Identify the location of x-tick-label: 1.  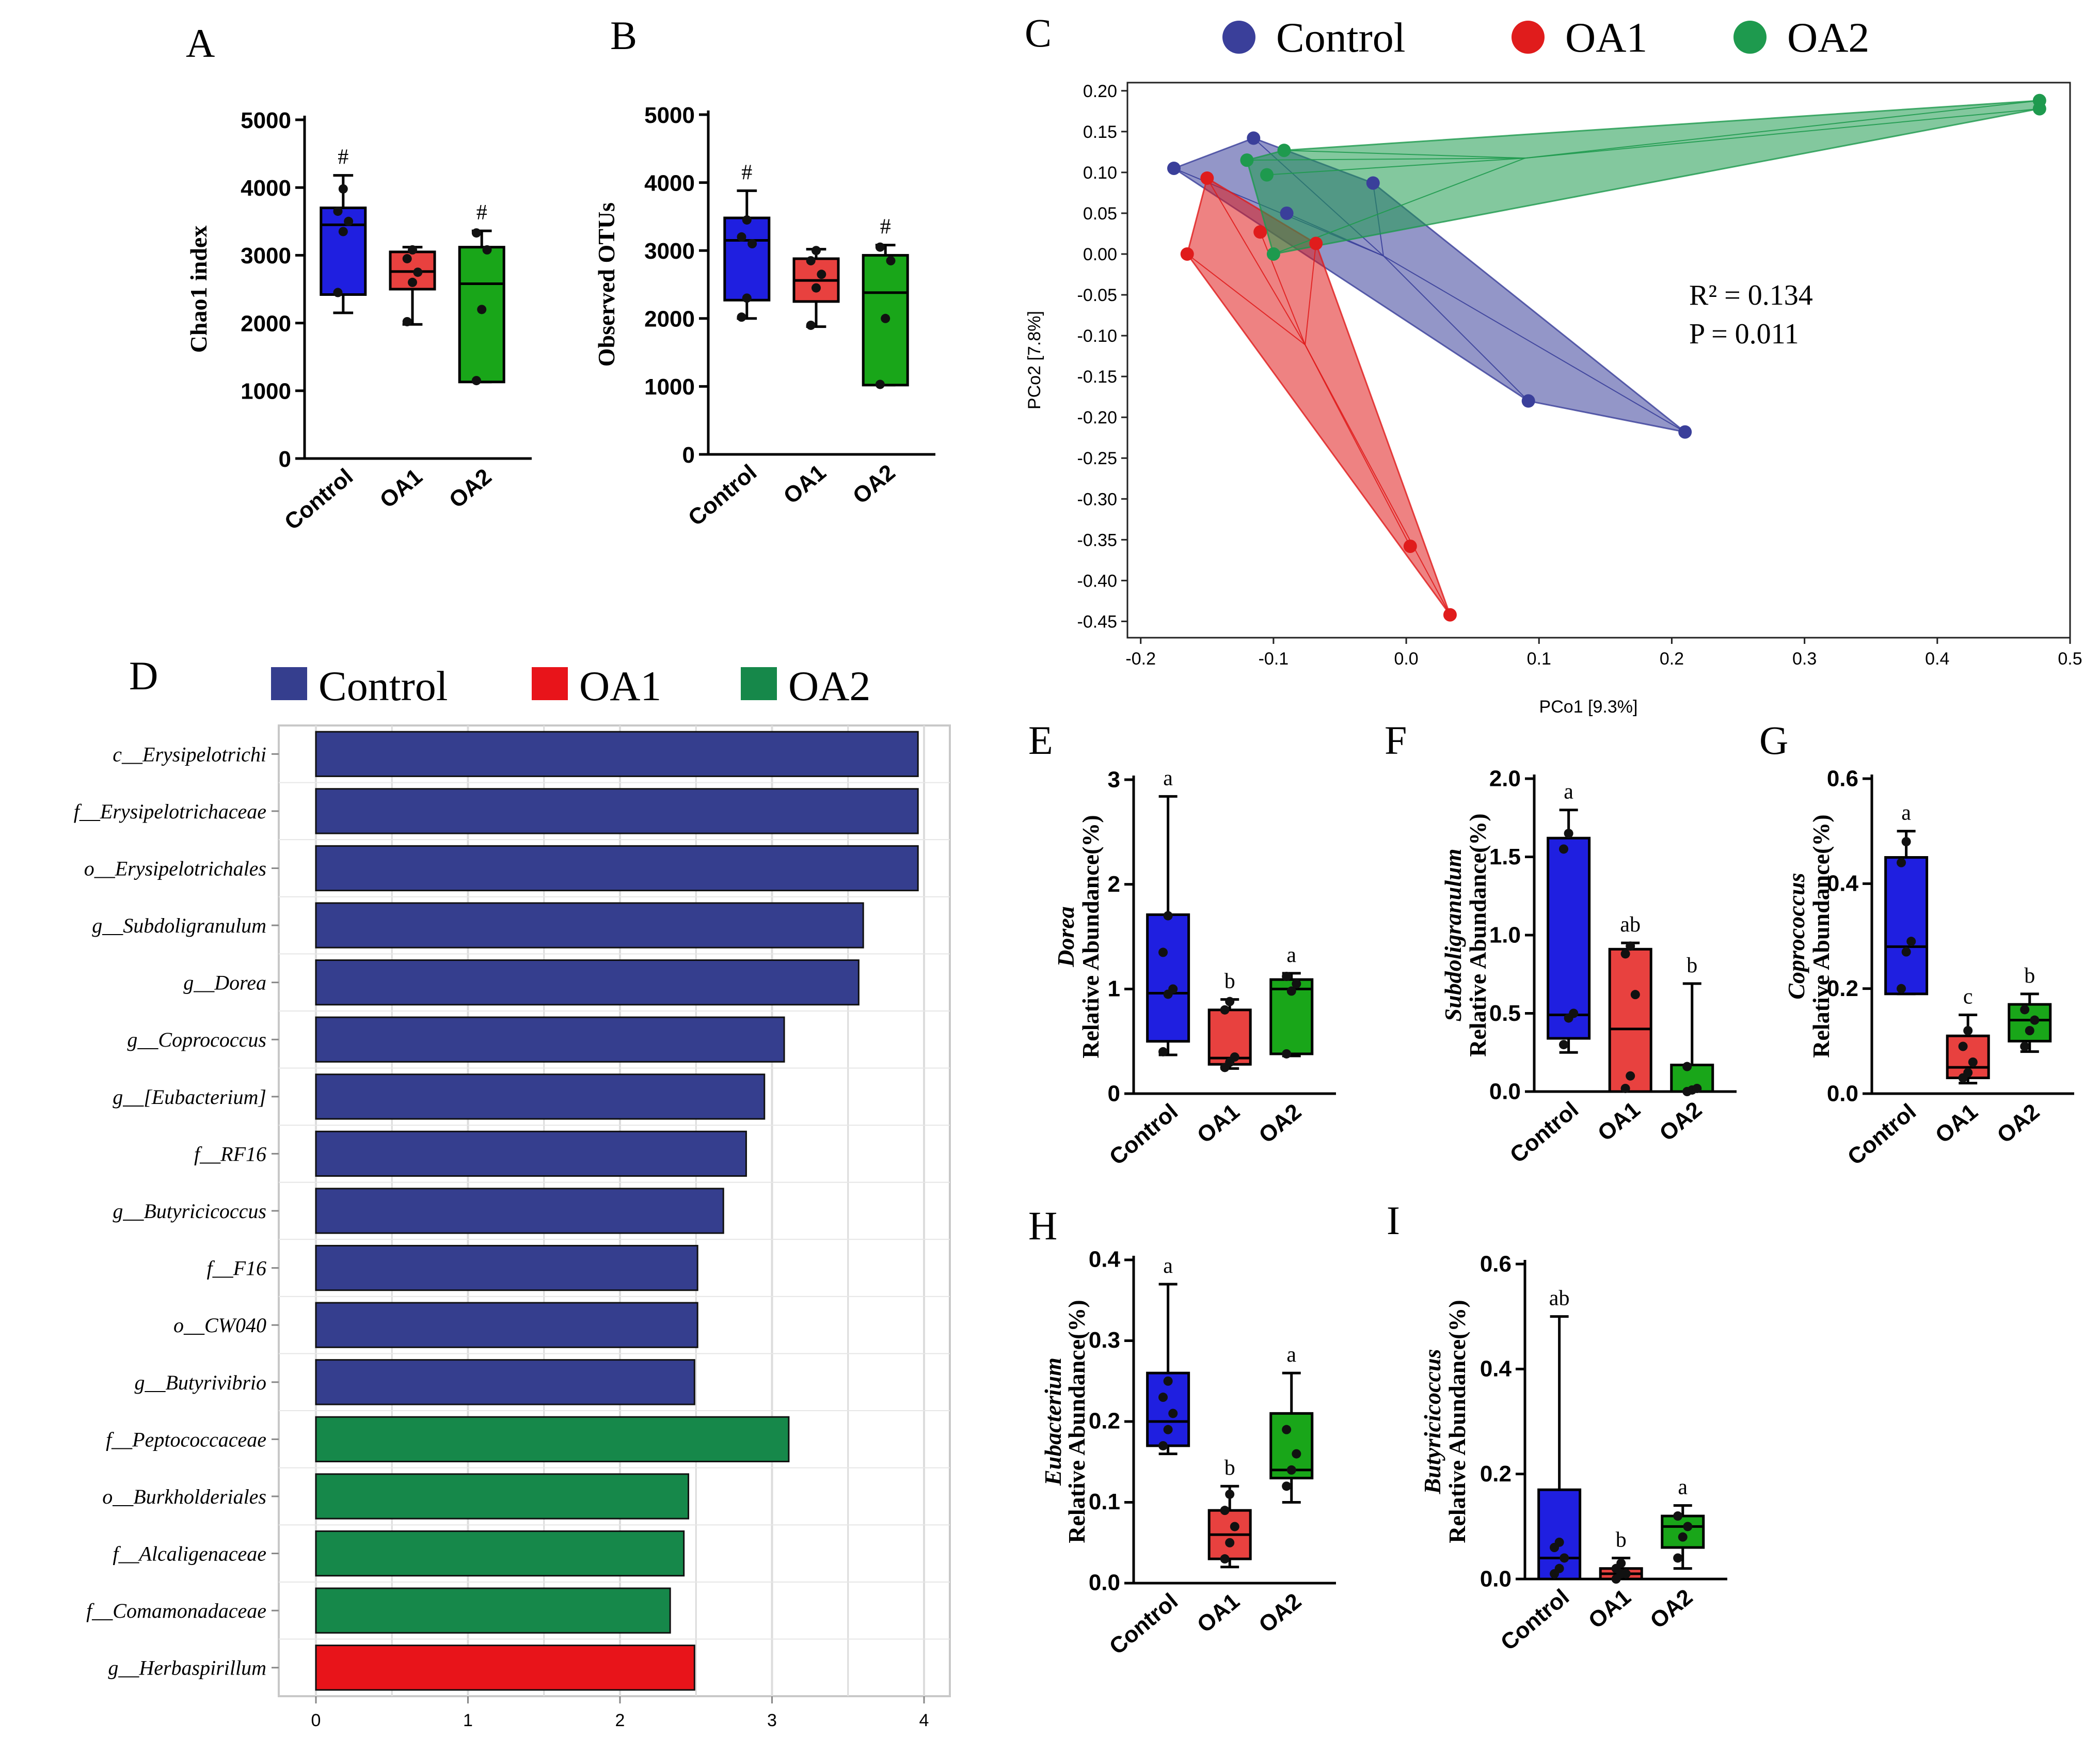
(468, 1720).